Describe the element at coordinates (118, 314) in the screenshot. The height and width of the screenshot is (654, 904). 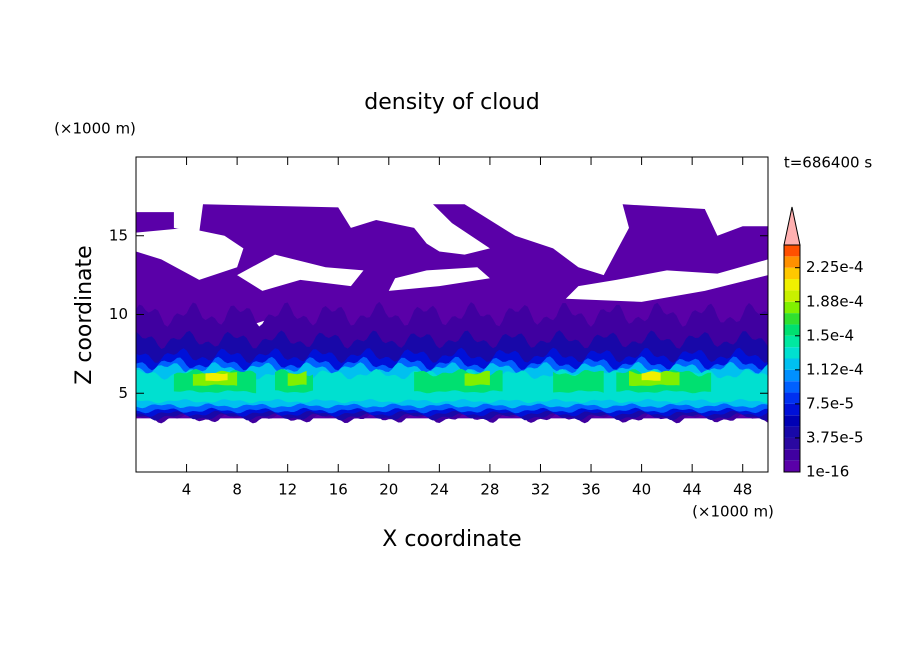
I see `y-tick-label: 10` at that location.